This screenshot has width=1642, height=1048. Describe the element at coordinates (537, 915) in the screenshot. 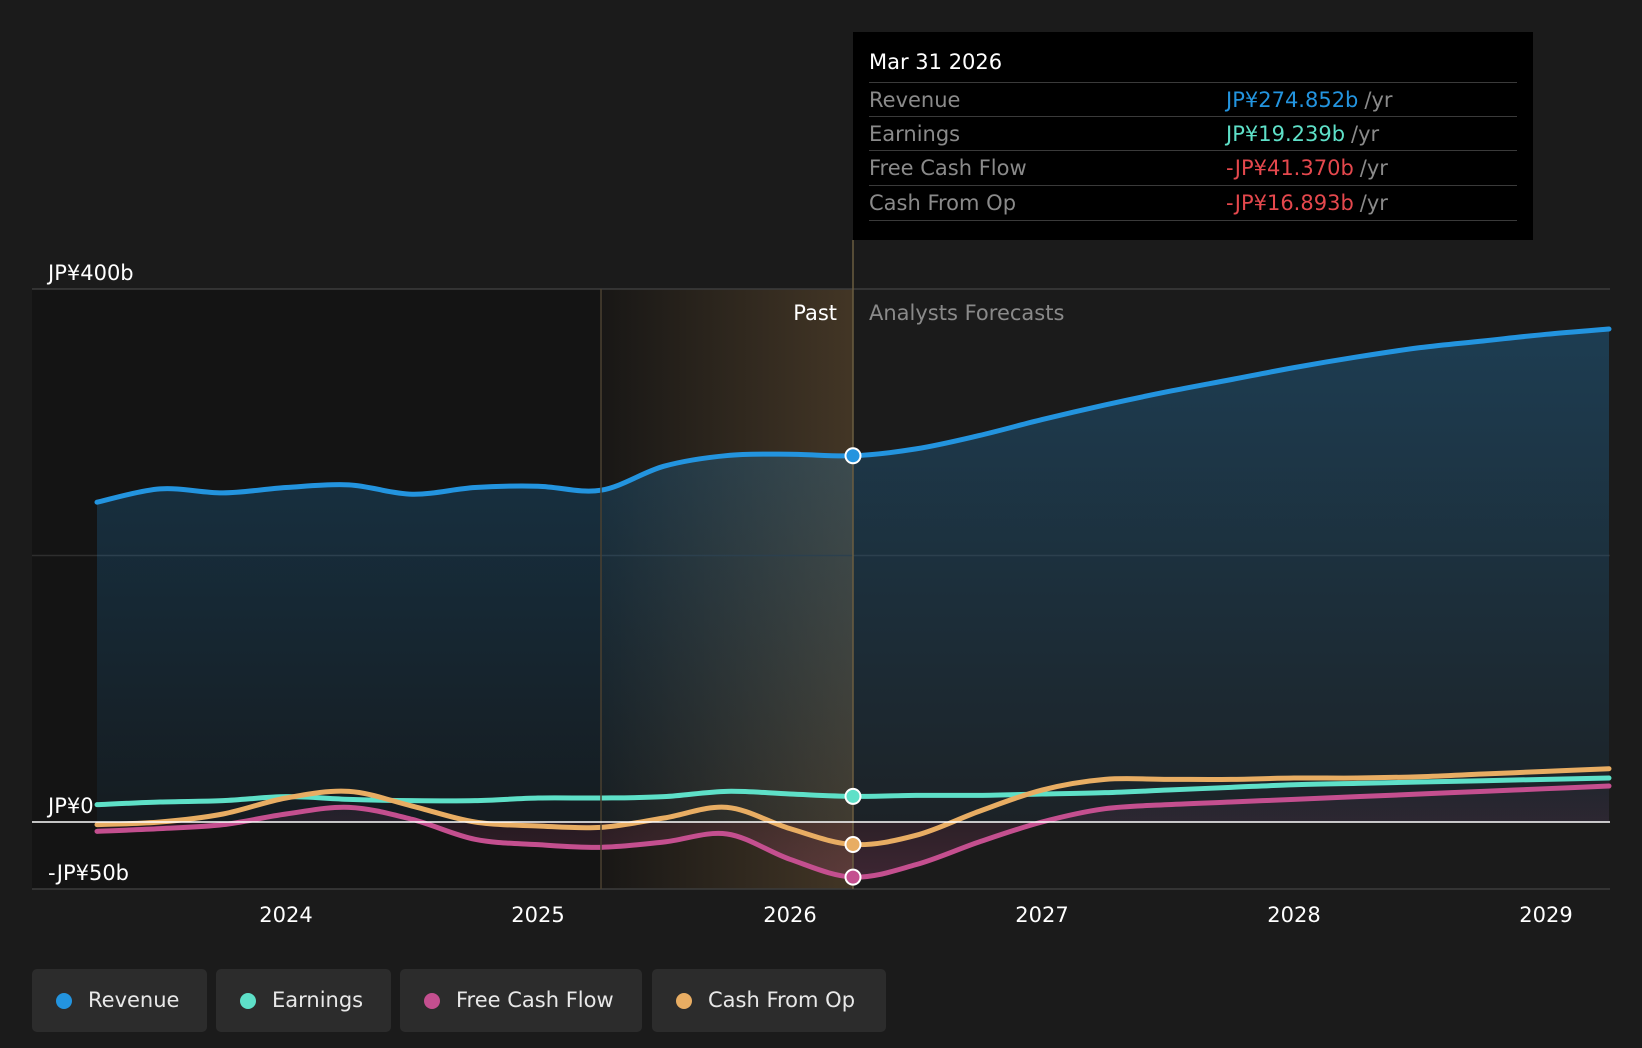

I see `x-axis-label: 2025` at that location.